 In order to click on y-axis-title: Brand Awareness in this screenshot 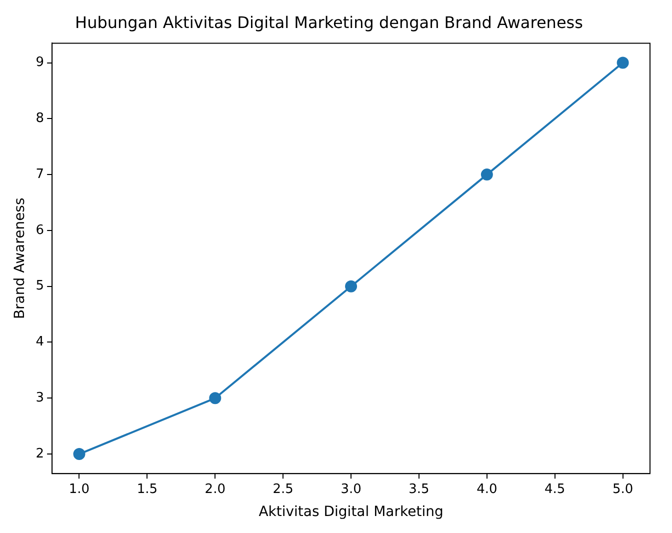, I will do `click(20, 259)`.